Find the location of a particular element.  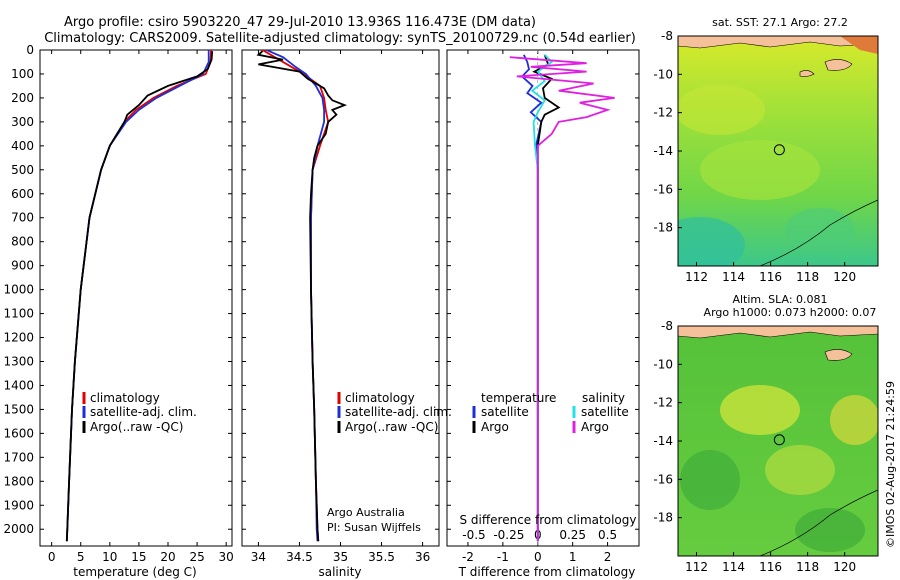

depth-tick-label: 1900 is located at coordinates (18, 505).